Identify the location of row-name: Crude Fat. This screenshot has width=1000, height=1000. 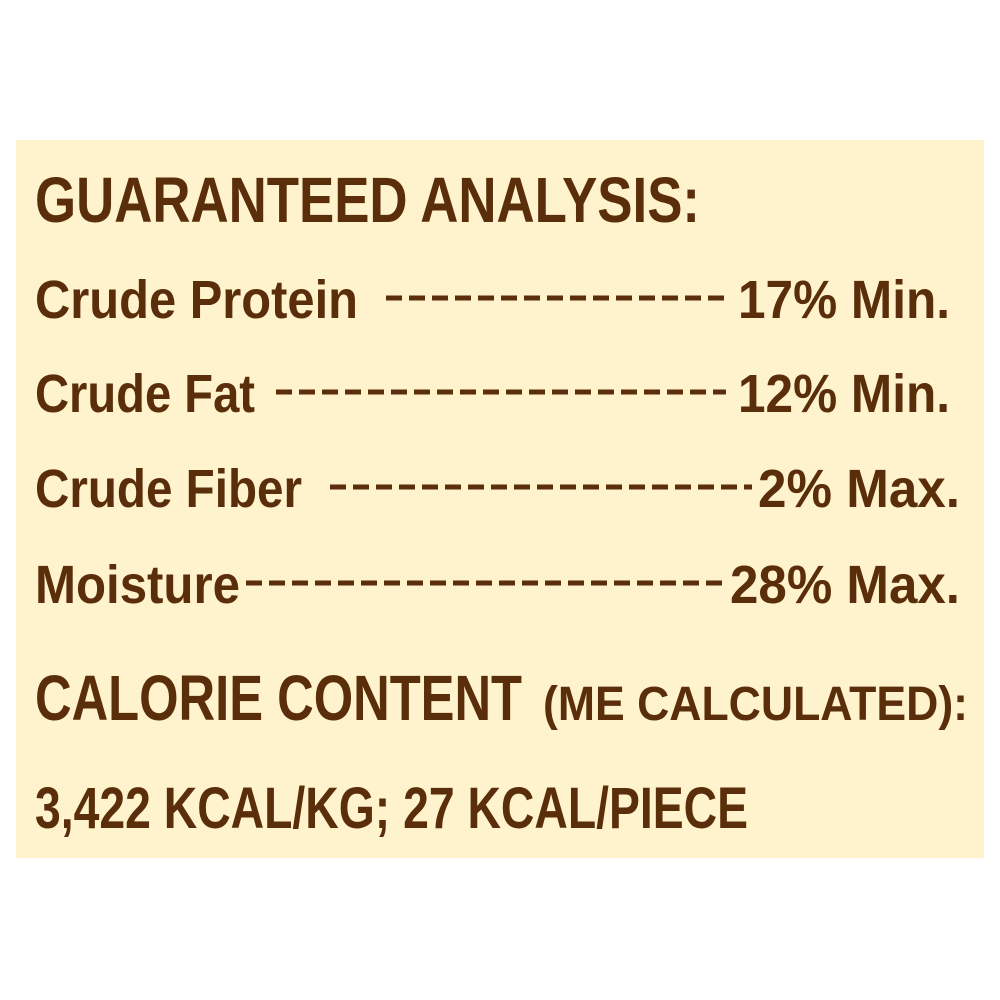
(145, 394).